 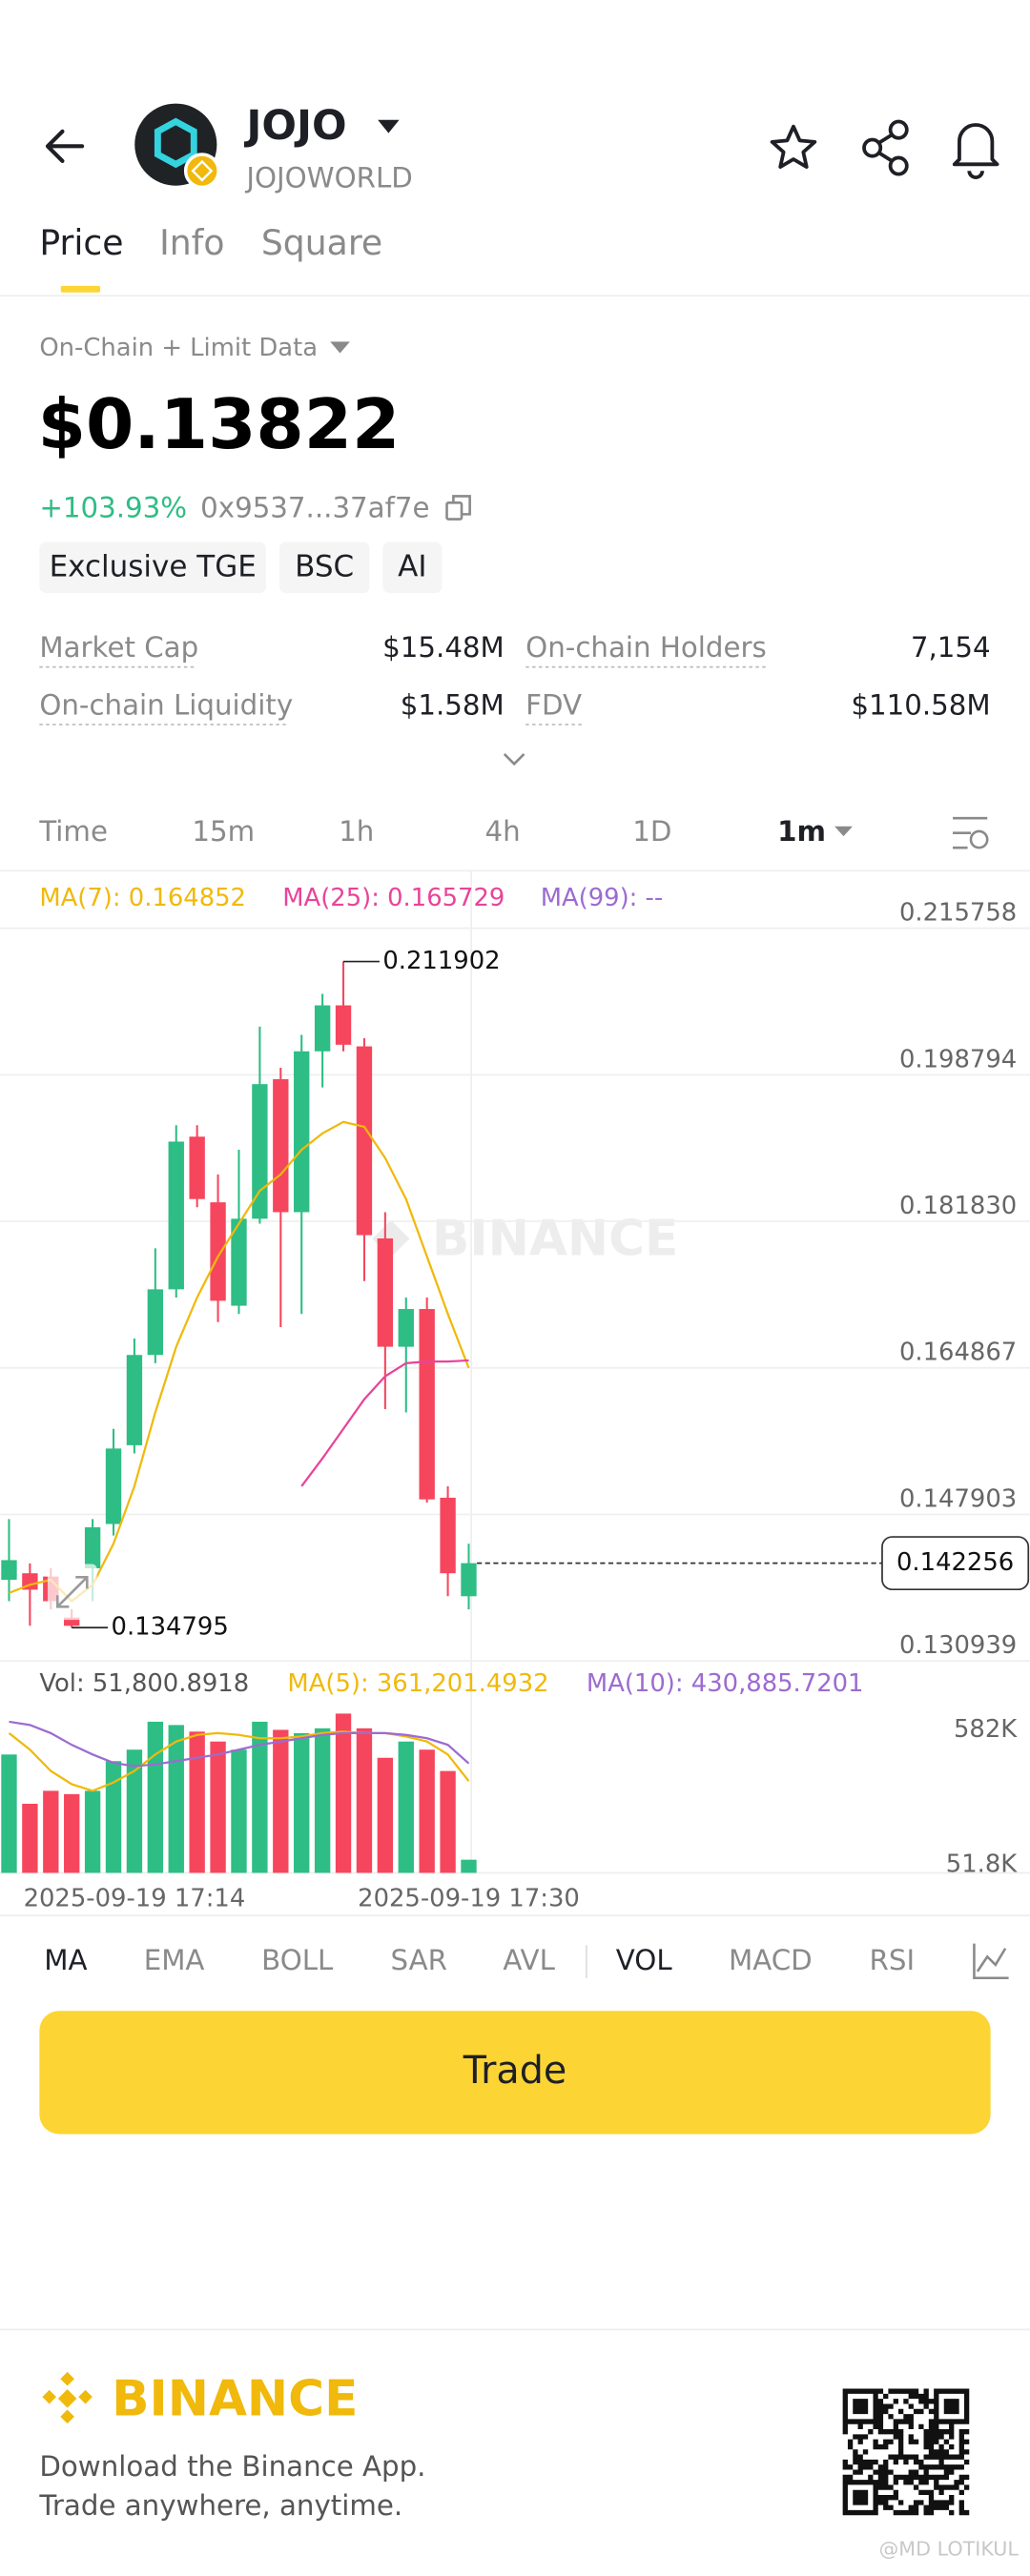 I want to click on ma-line, so click(x=384, y=1423).